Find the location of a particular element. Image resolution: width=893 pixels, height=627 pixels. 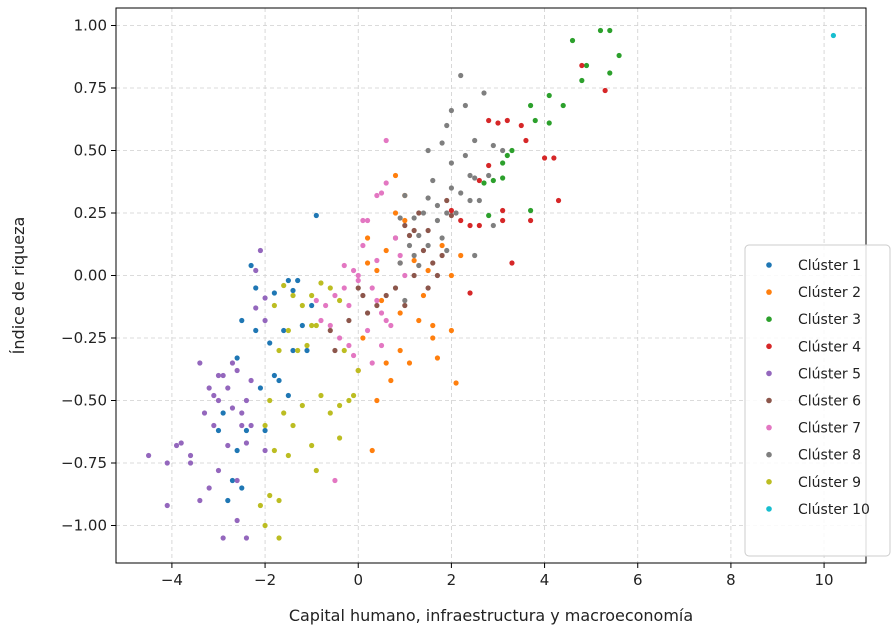

x-tick-label: 0 is located at coordinates (358, 580).